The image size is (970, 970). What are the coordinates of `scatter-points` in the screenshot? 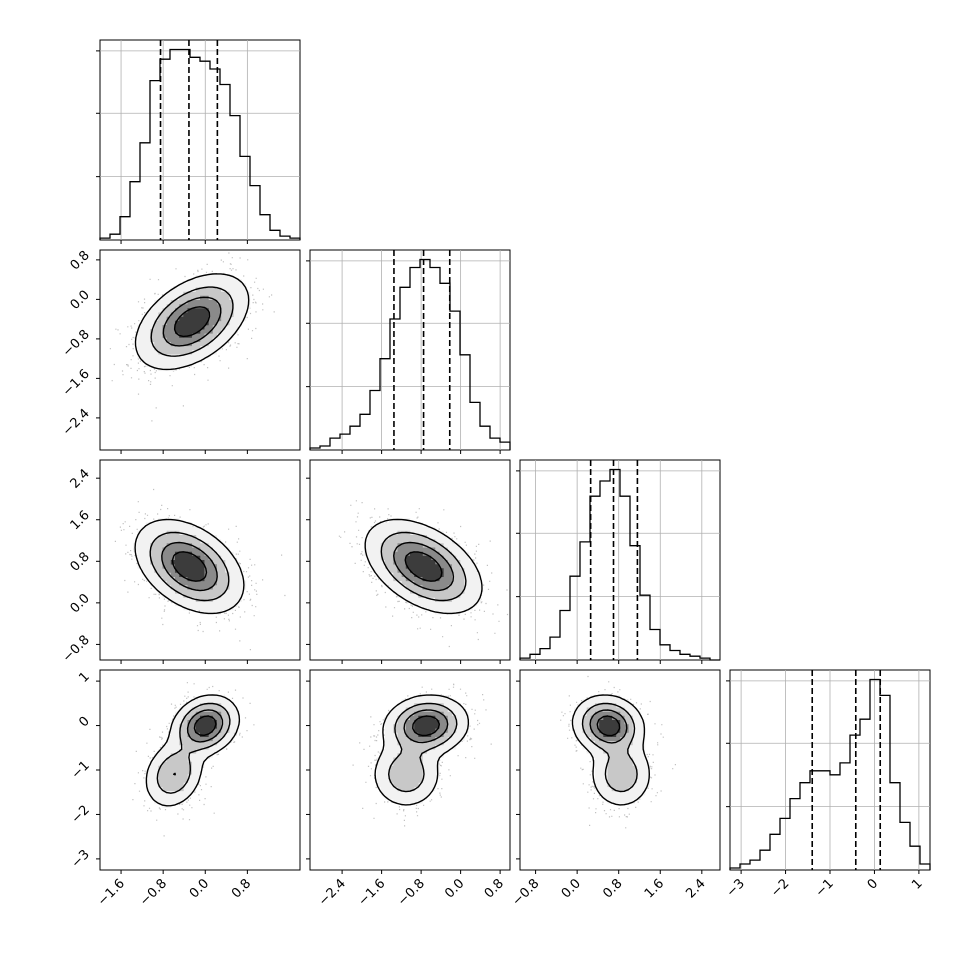 It's located at (618, 752).